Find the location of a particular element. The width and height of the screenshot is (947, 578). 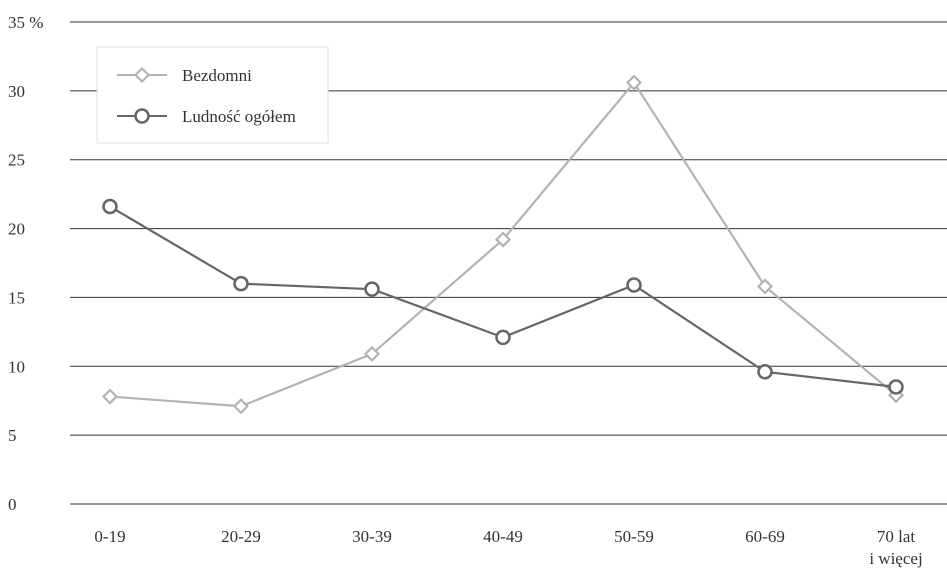

x-tick-label: 0-19 is located at coordinates (109, 536).